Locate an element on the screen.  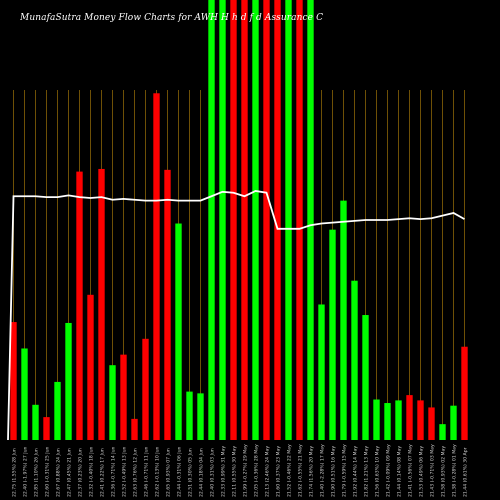
x-tick-label: 22.05 (-0.36%) 28 May is located at coordinates (257, 470).